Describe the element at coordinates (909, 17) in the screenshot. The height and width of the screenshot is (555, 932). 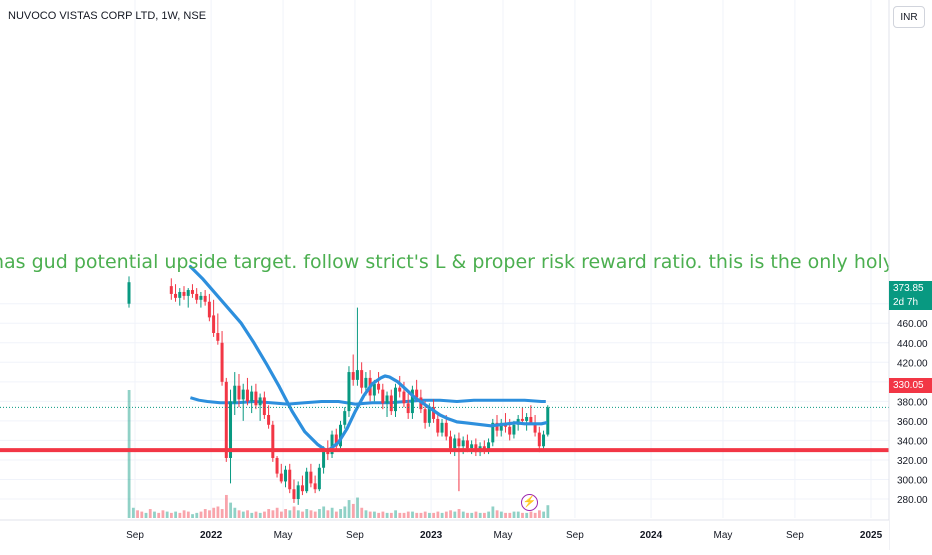
I see `currency-button: INR` at that location.